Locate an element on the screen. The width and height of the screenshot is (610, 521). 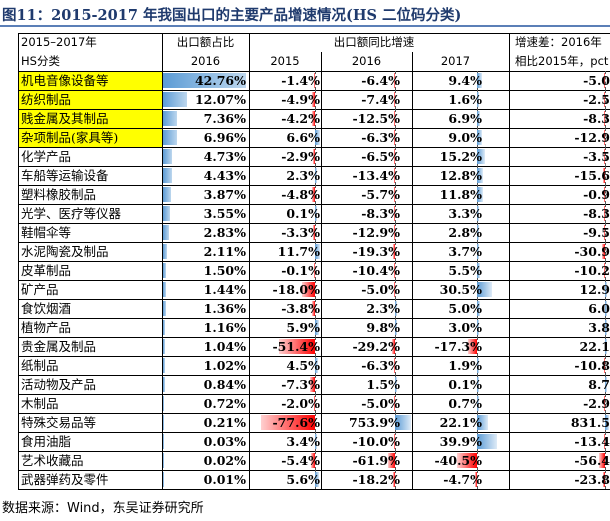
diff-value: 22.1 is located at coordinates (594, 346).